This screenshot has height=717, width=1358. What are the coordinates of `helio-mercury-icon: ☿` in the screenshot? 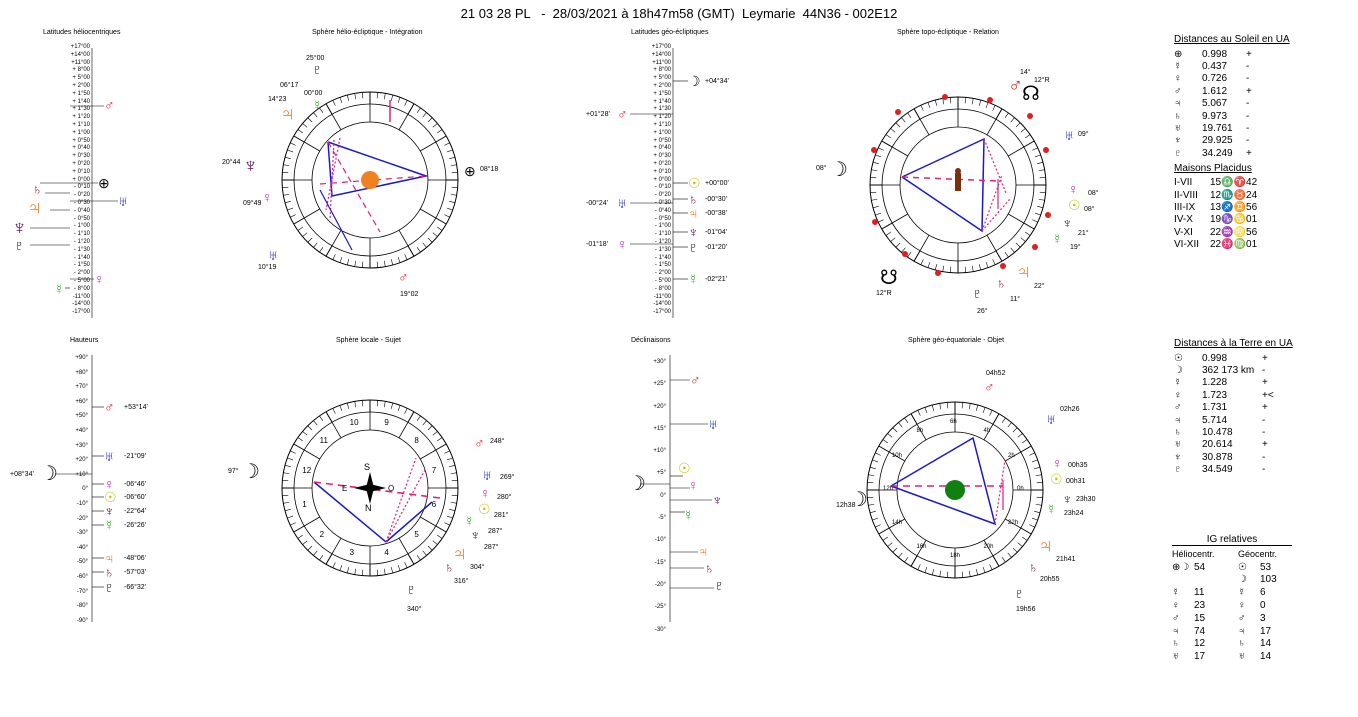 It's located at (317, 105).